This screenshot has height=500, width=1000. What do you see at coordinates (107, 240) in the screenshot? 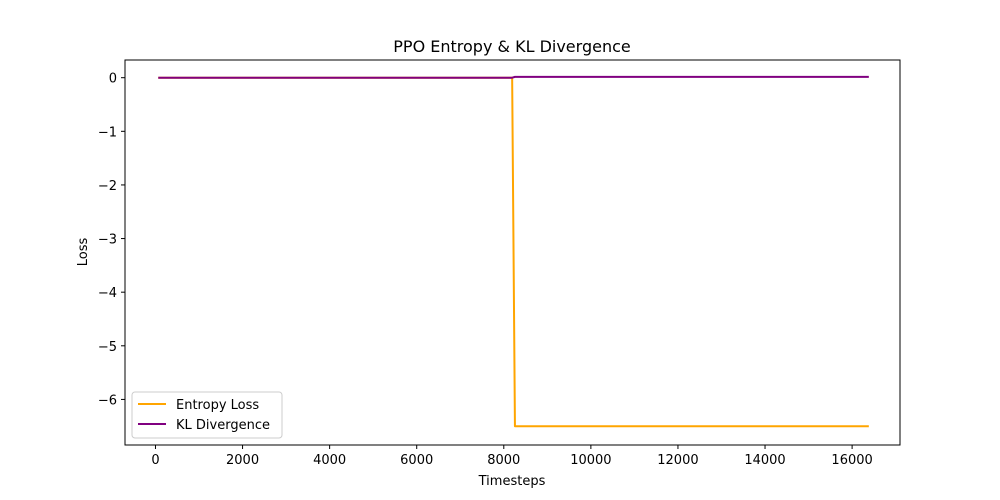
I see `y-tick-label: −3` at bounding box center [107, 240].